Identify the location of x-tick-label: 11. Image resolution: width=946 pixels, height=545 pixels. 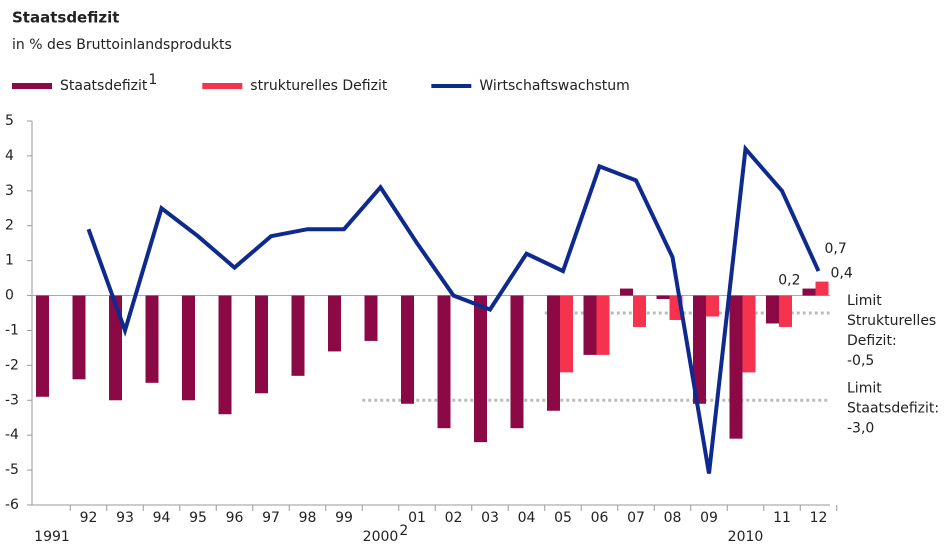
(782, 518).